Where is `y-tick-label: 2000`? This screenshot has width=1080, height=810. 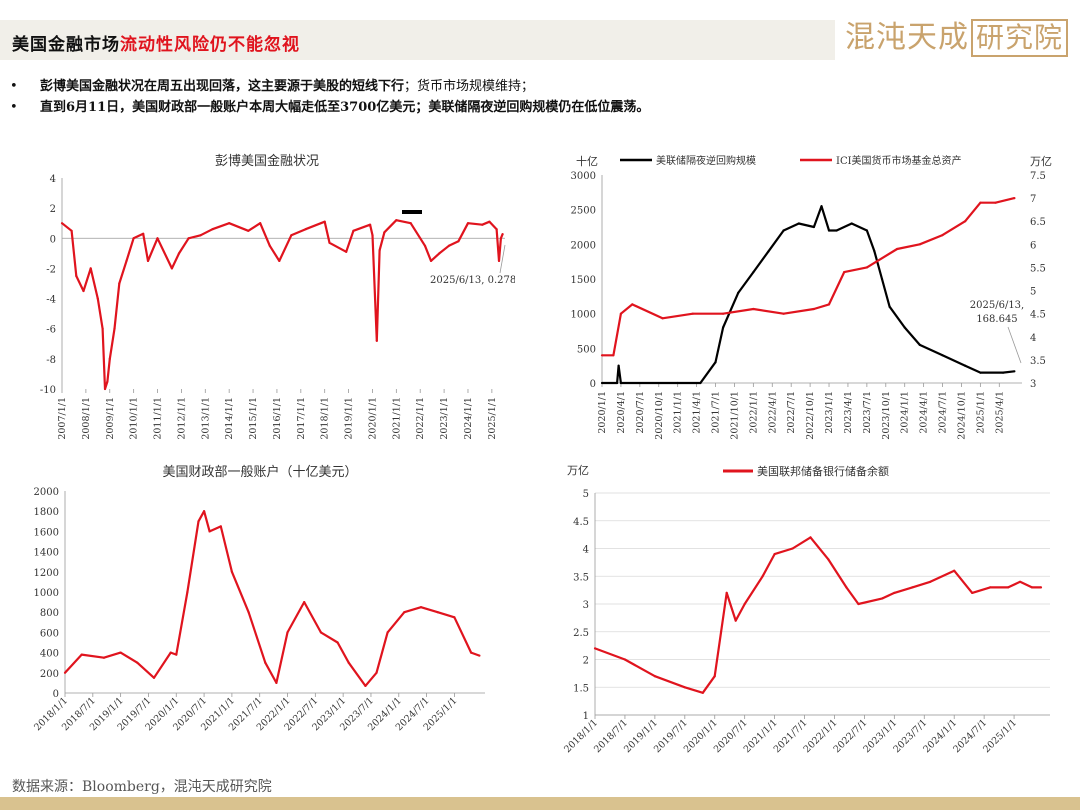 y-tick-label: 2000 is located at coordinates (583, 245).